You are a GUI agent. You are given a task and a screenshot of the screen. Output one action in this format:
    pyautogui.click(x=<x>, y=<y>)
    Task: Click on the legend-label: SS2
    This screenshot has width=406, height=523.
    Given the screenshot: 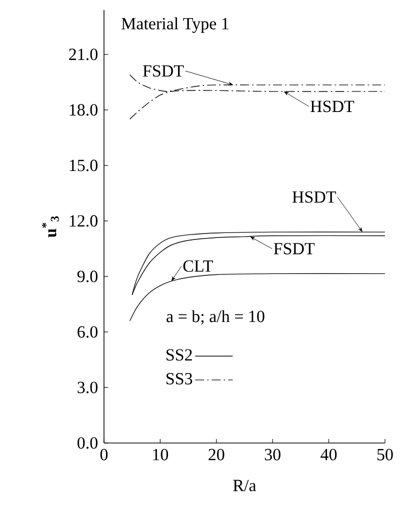 What is the action you would take?
    pyautogui.click(x=179, y=355)
    